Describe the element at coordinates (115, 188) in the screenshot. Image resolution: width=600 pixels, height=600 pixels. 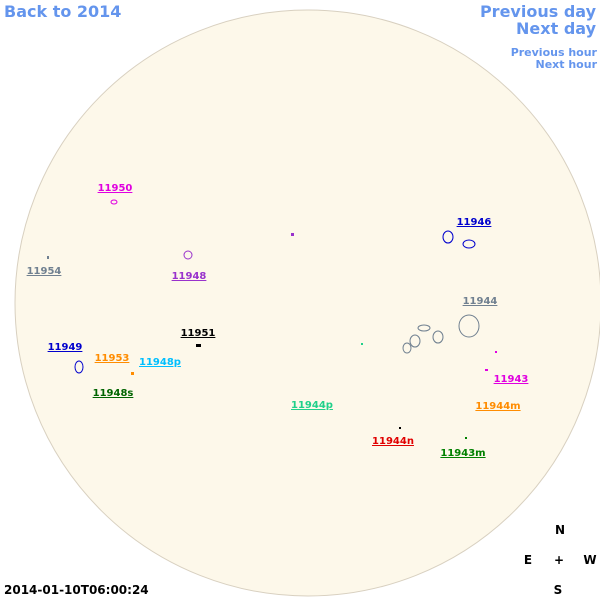
I see `region-label: 11950` at that location.